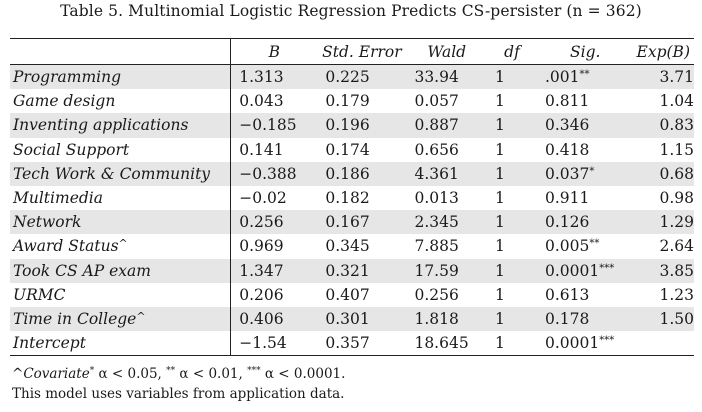 Image resolution: width=702 pixels, height=412 pixels. I want to click on cell-std-error: 0.321, so click(362, 270).